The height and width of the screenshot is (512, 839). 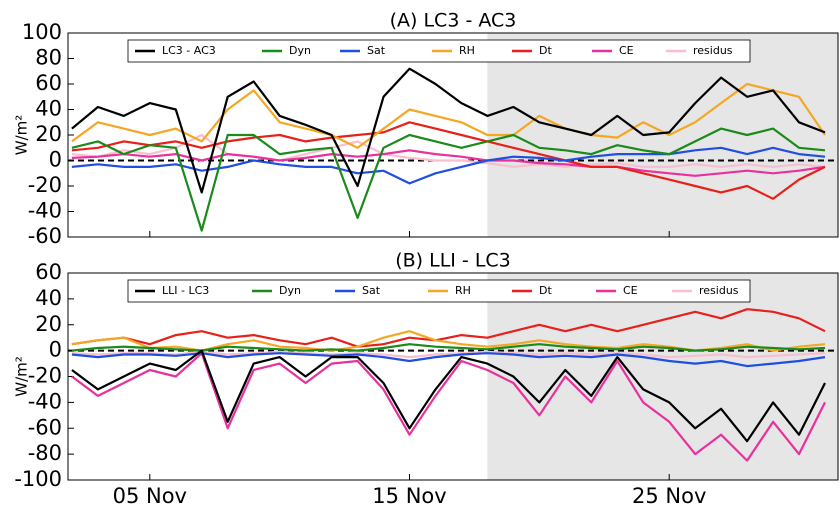 I want to click on y-tick-label: -100, so click(x=38, y=479).